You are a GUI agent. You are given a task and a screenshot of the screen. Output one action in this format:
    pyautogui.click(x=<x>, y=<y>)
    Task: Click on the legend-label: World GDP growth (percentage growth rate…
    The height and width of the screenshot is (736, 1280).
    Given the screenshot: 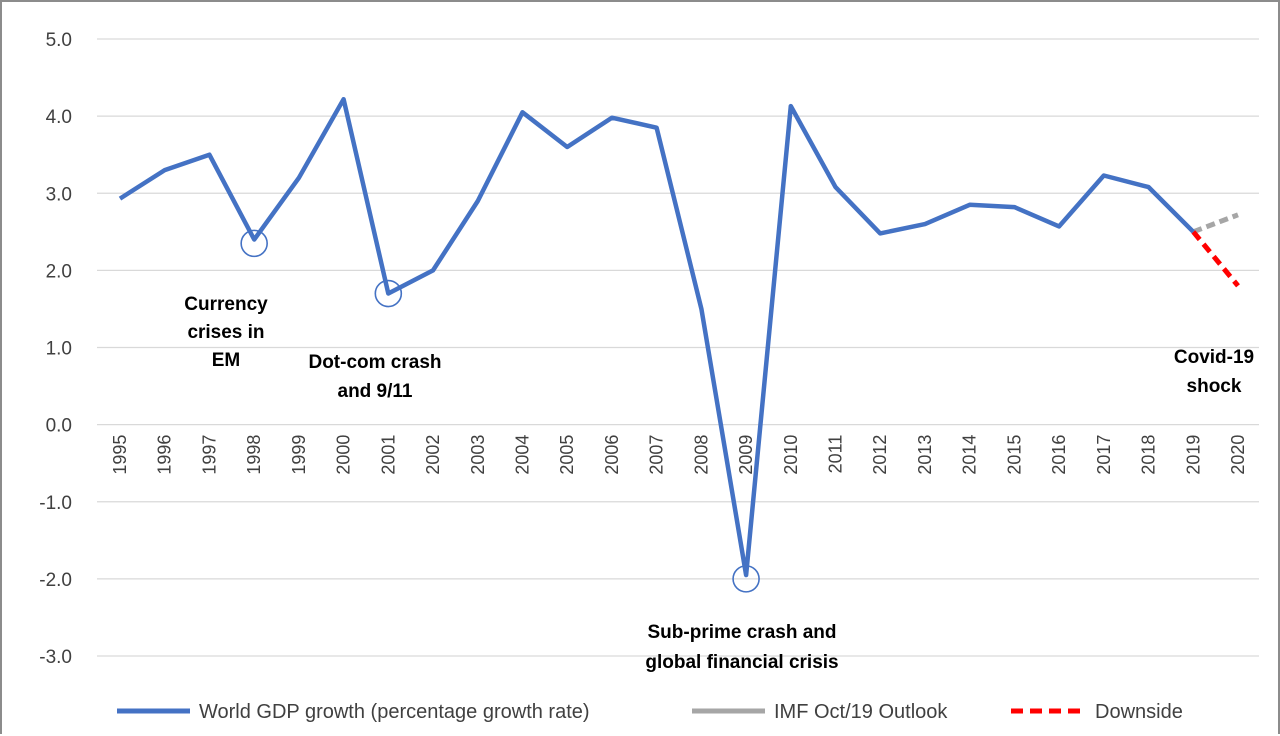 What is the action you would take?
    pyautogui.click(x=394, y=712)
    